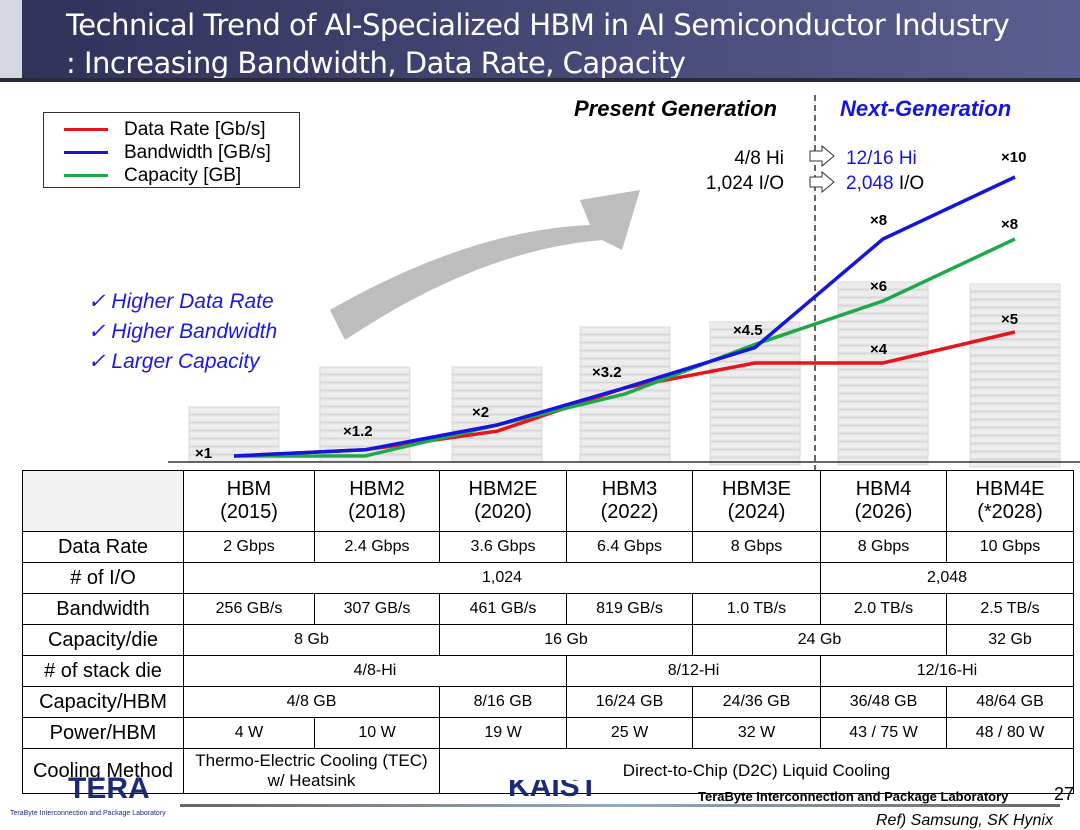  What do you see at coordinates (249, 547) in the screenshot?
I see `table-cell: 2 Gbps` at bounding box center [249, 547].